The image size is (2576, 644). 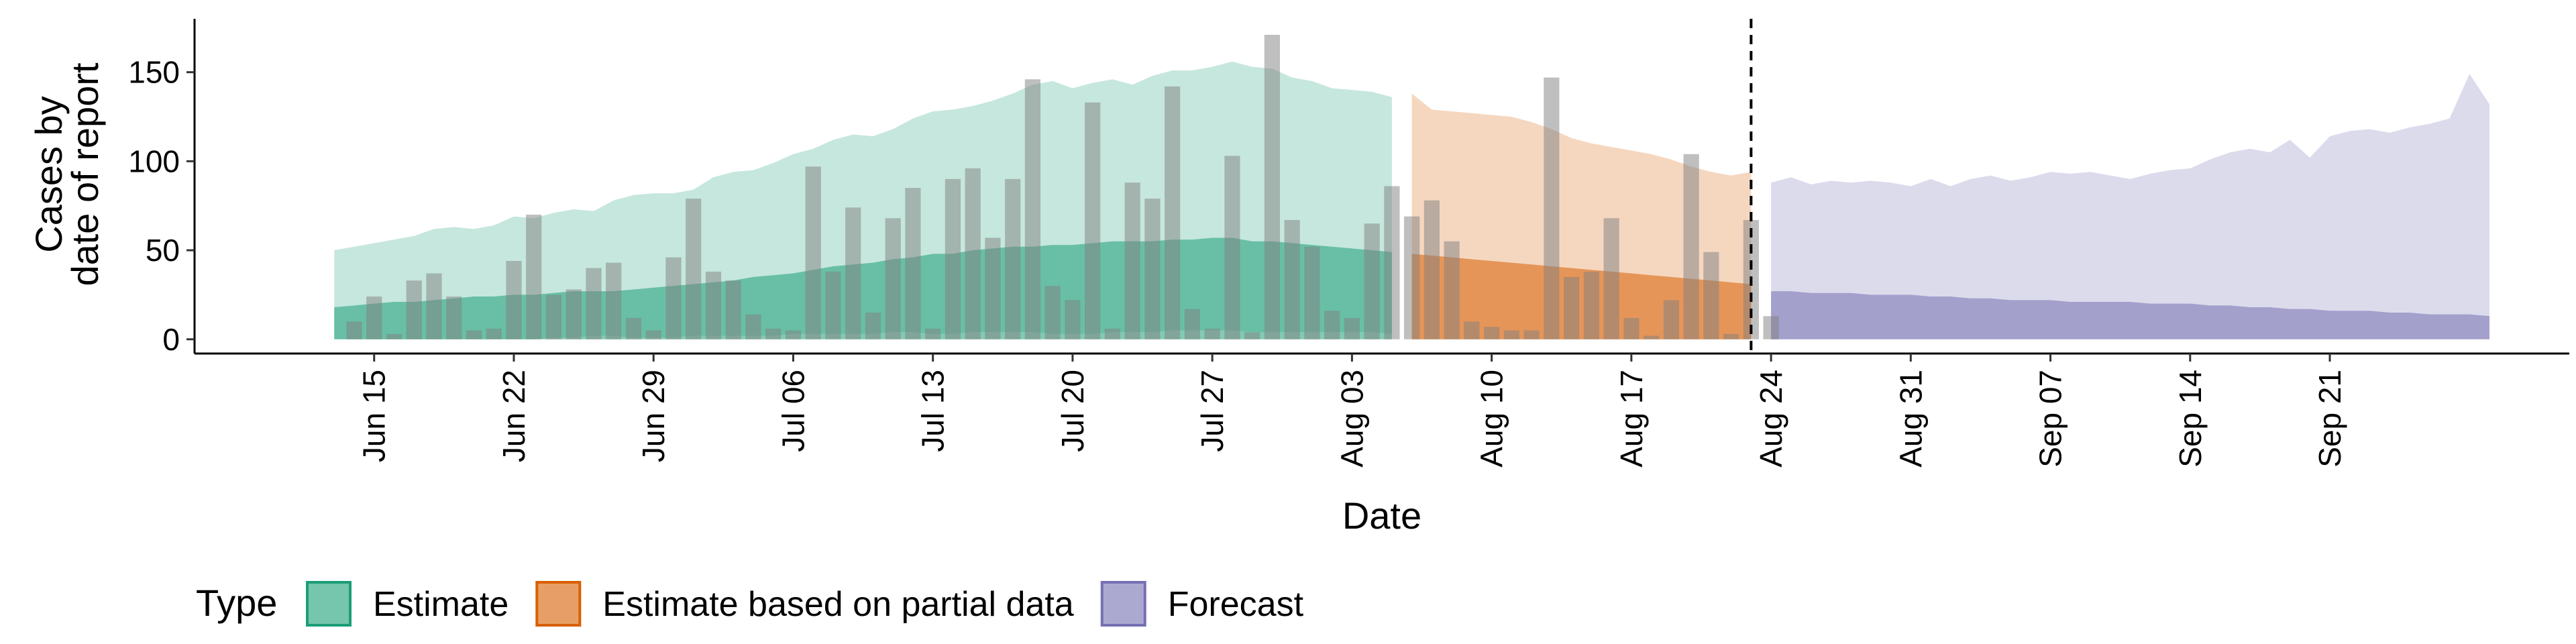 I want to click on y-tick-label: 150, so click(x=154, y=72).